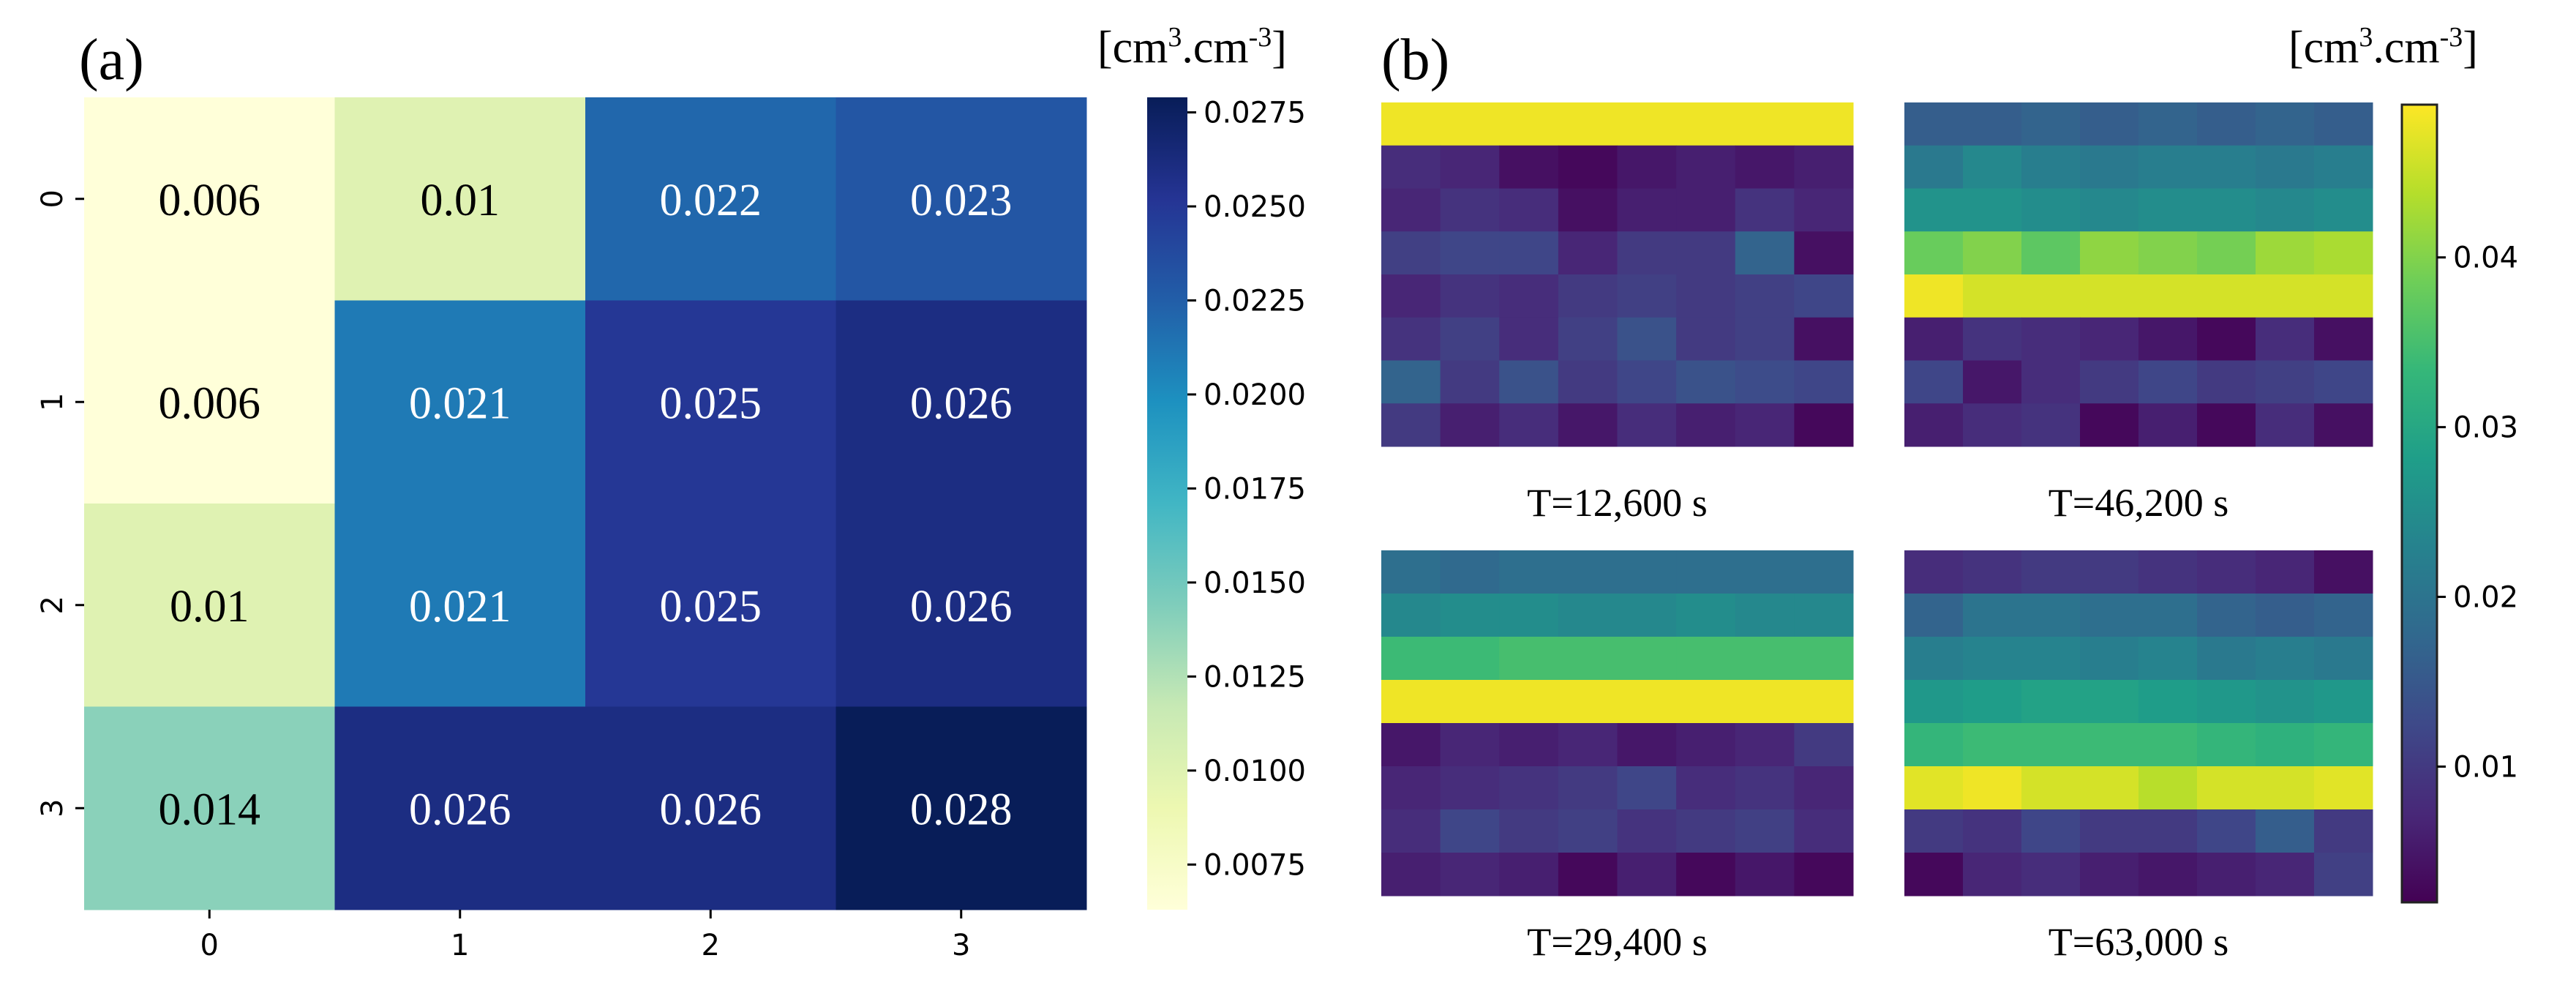 This screenshot has height=988, width=2576. I want to click on cell-value-label: 0.028, so click(961, 809).